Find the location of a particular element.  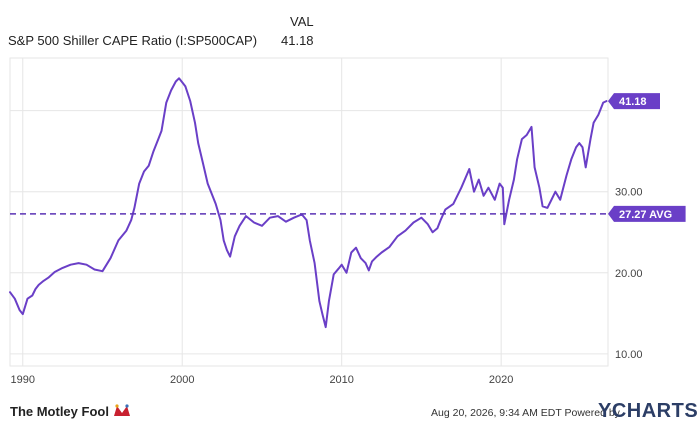

y-tick-label: 10.00 is located at coordinates (629, 355).